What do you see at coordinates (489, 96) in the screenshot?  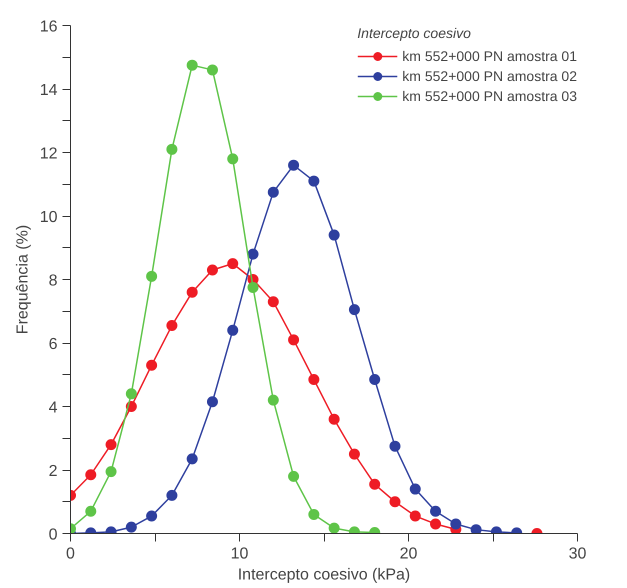 I see `legend-label: km 552+000 PN amostra 03` at bounding box center [489, 96].